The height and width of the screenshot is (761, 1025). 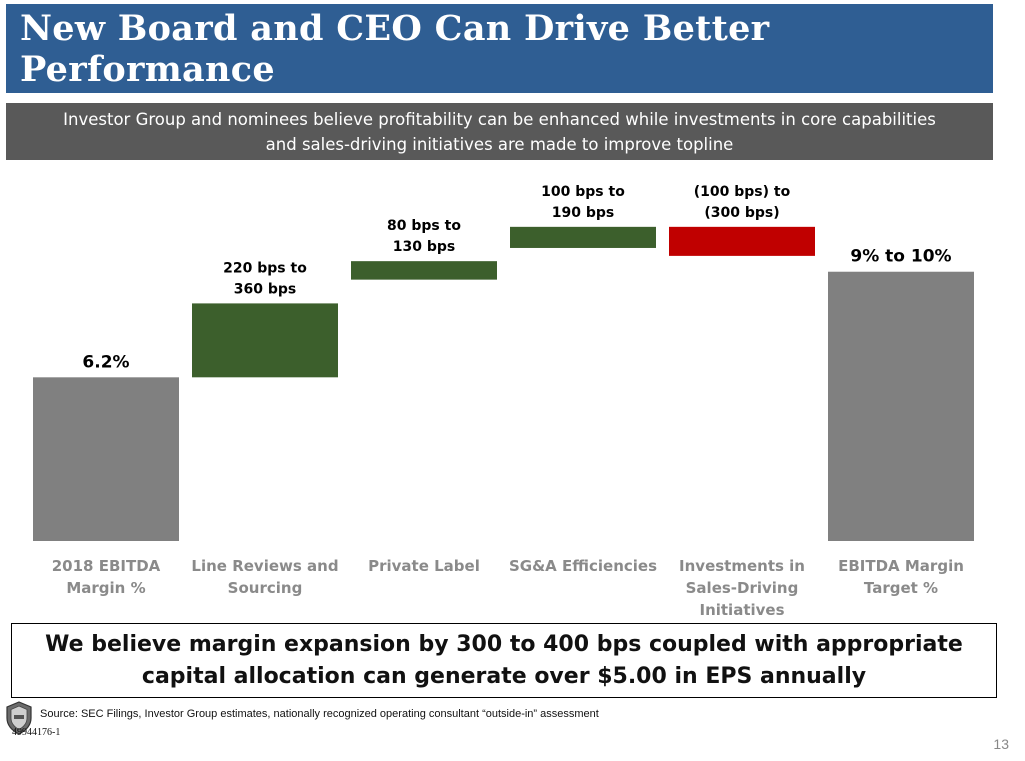 I want to click on category-label-0: 2018 EBITDA Margin %, so click(x=106, y=577).